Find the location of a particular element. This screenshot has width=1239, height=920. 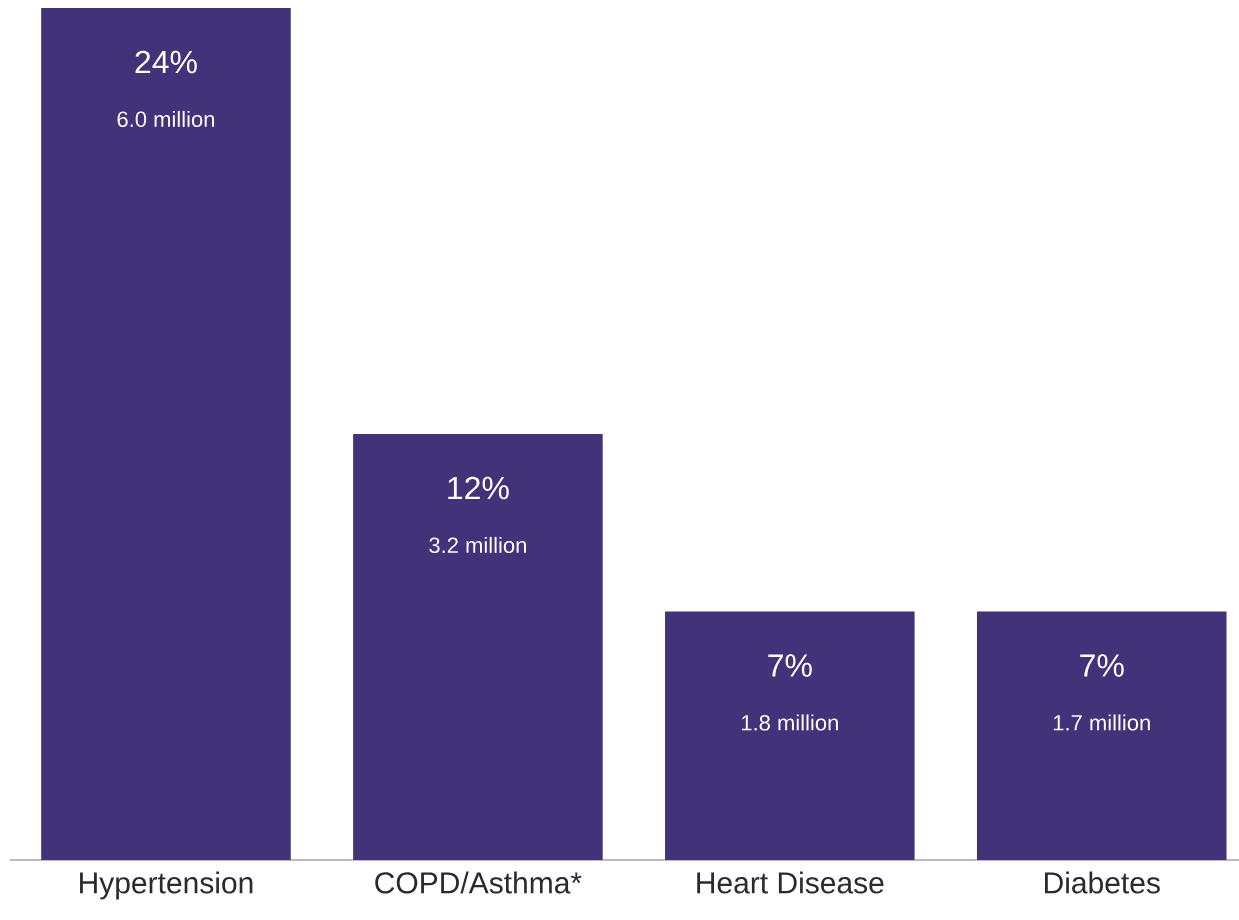

data-label: 12% is located at coordinates (478, 488).